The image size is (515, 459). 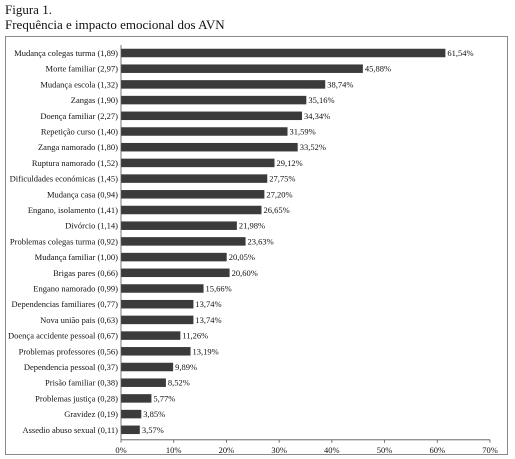 What do you see at coordinates (279, 449) in the screenshot?
I see `x-tick-label: 30%` at bounding box center [279, 449].